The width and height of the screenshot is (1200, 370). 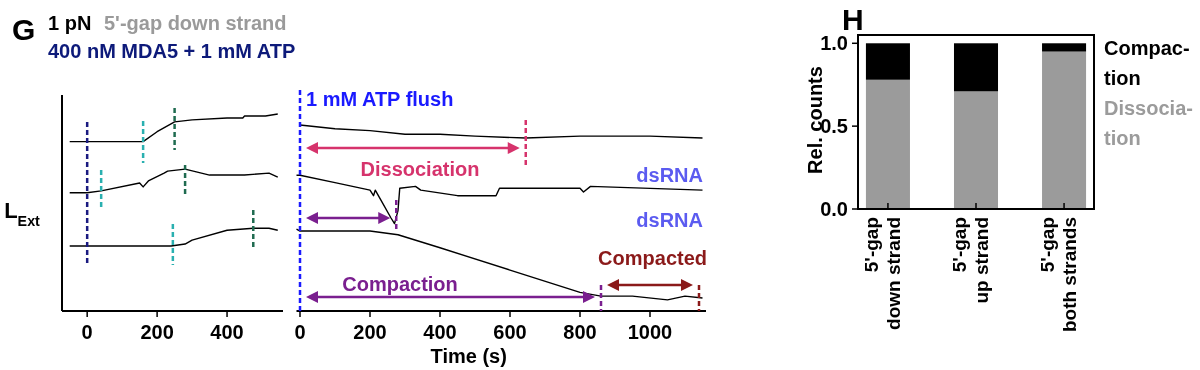 I want to click on annotation: Compacted, so click(x=652, y=258).